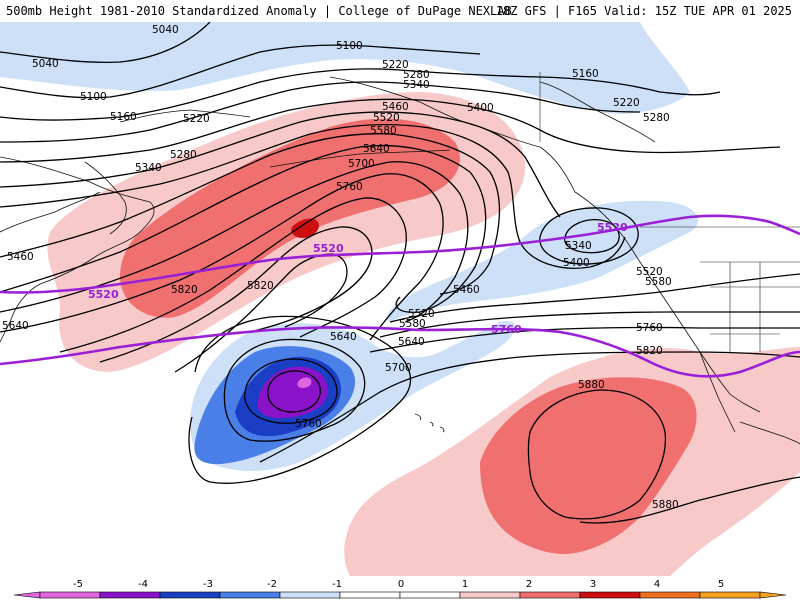 This screenshot has width=800, height=600. What do you see at coordinates (593, 584) in the screenshot?
I see `colorbar-tick-label: 3` at bounding box center [593, 584].